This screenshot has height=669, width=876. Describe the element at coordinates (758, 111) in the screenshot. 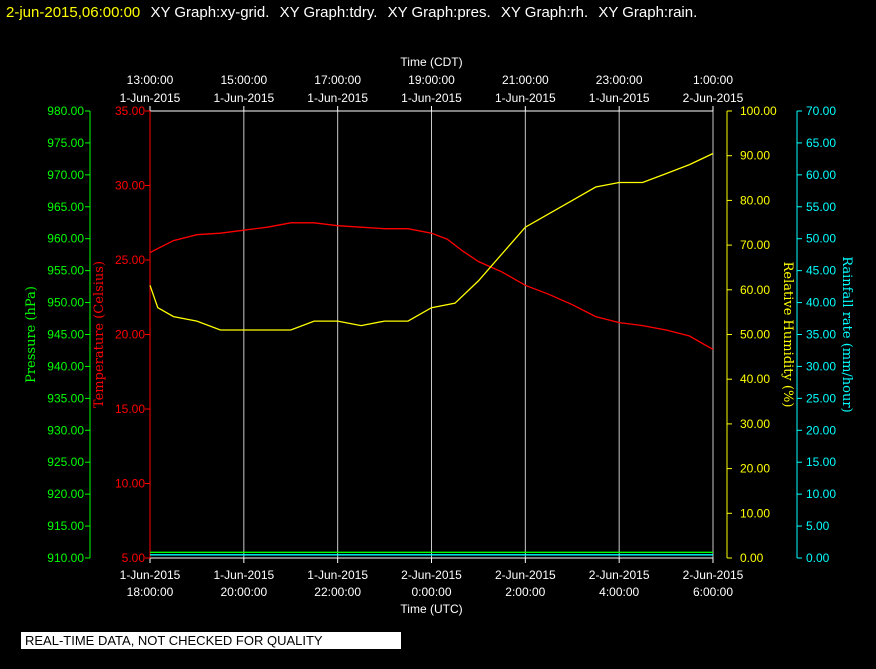

I see `humidity-tick-label: 100.00` at that location.